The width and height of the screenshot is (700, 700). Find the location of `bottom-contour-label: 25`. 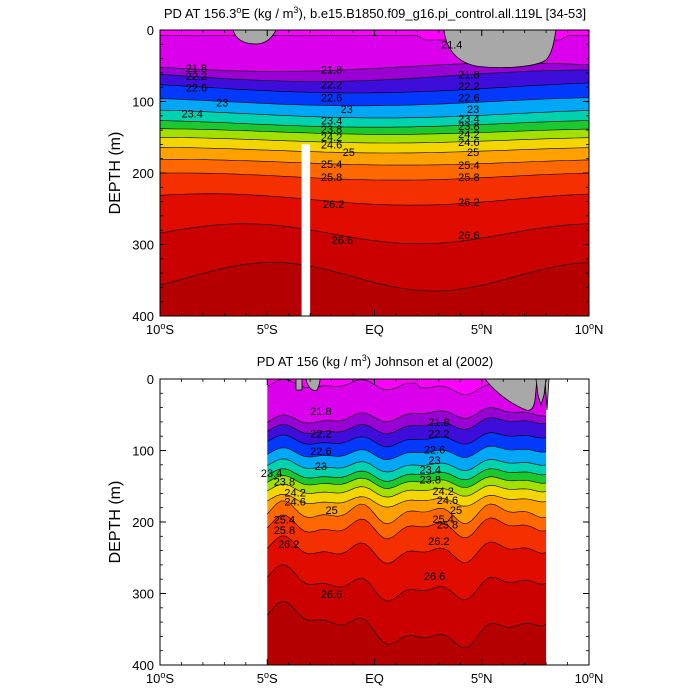

bottom-contour-label: 25 is located at coordinates (456, 511).